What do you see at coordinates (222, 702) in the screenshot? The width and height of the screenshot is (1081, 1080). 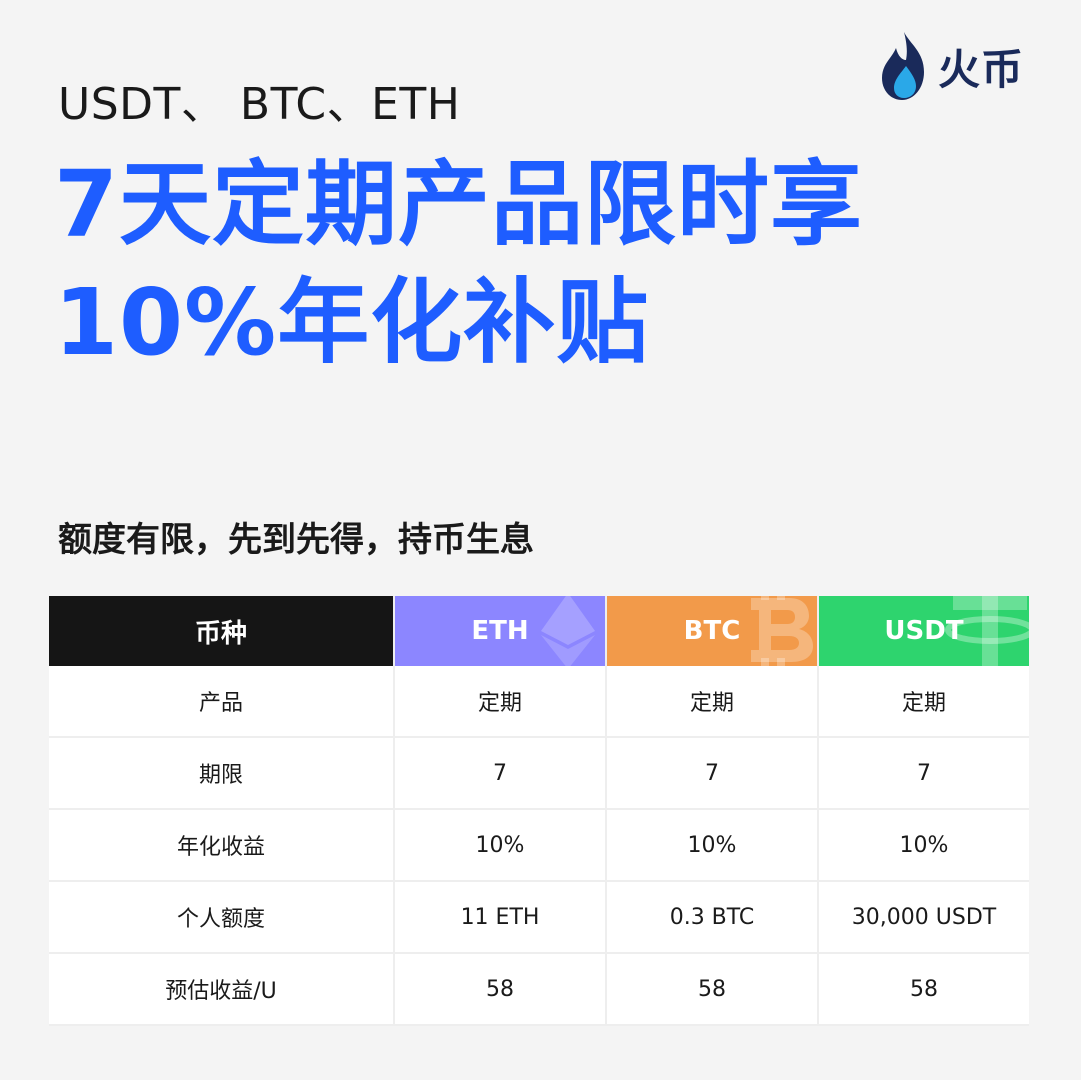 I see `row-label: 产品` at bounding box center [222, 702].